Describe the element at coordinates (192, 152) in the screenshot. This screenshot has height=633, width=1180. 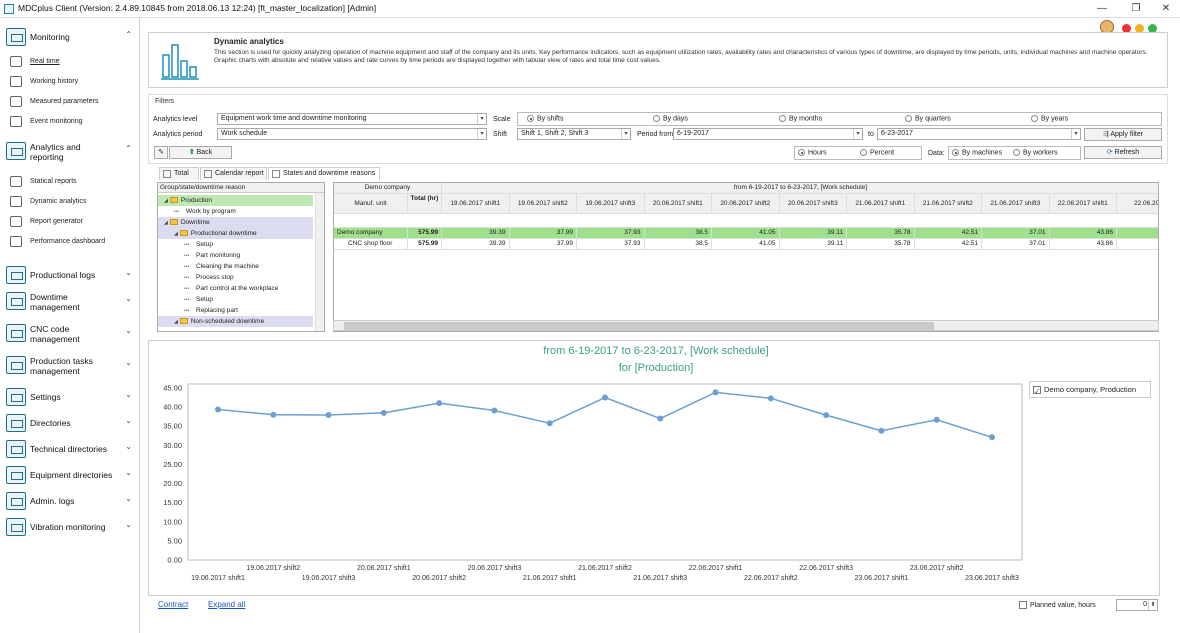
I see `back-arrow-icon: ⬆` at that location.